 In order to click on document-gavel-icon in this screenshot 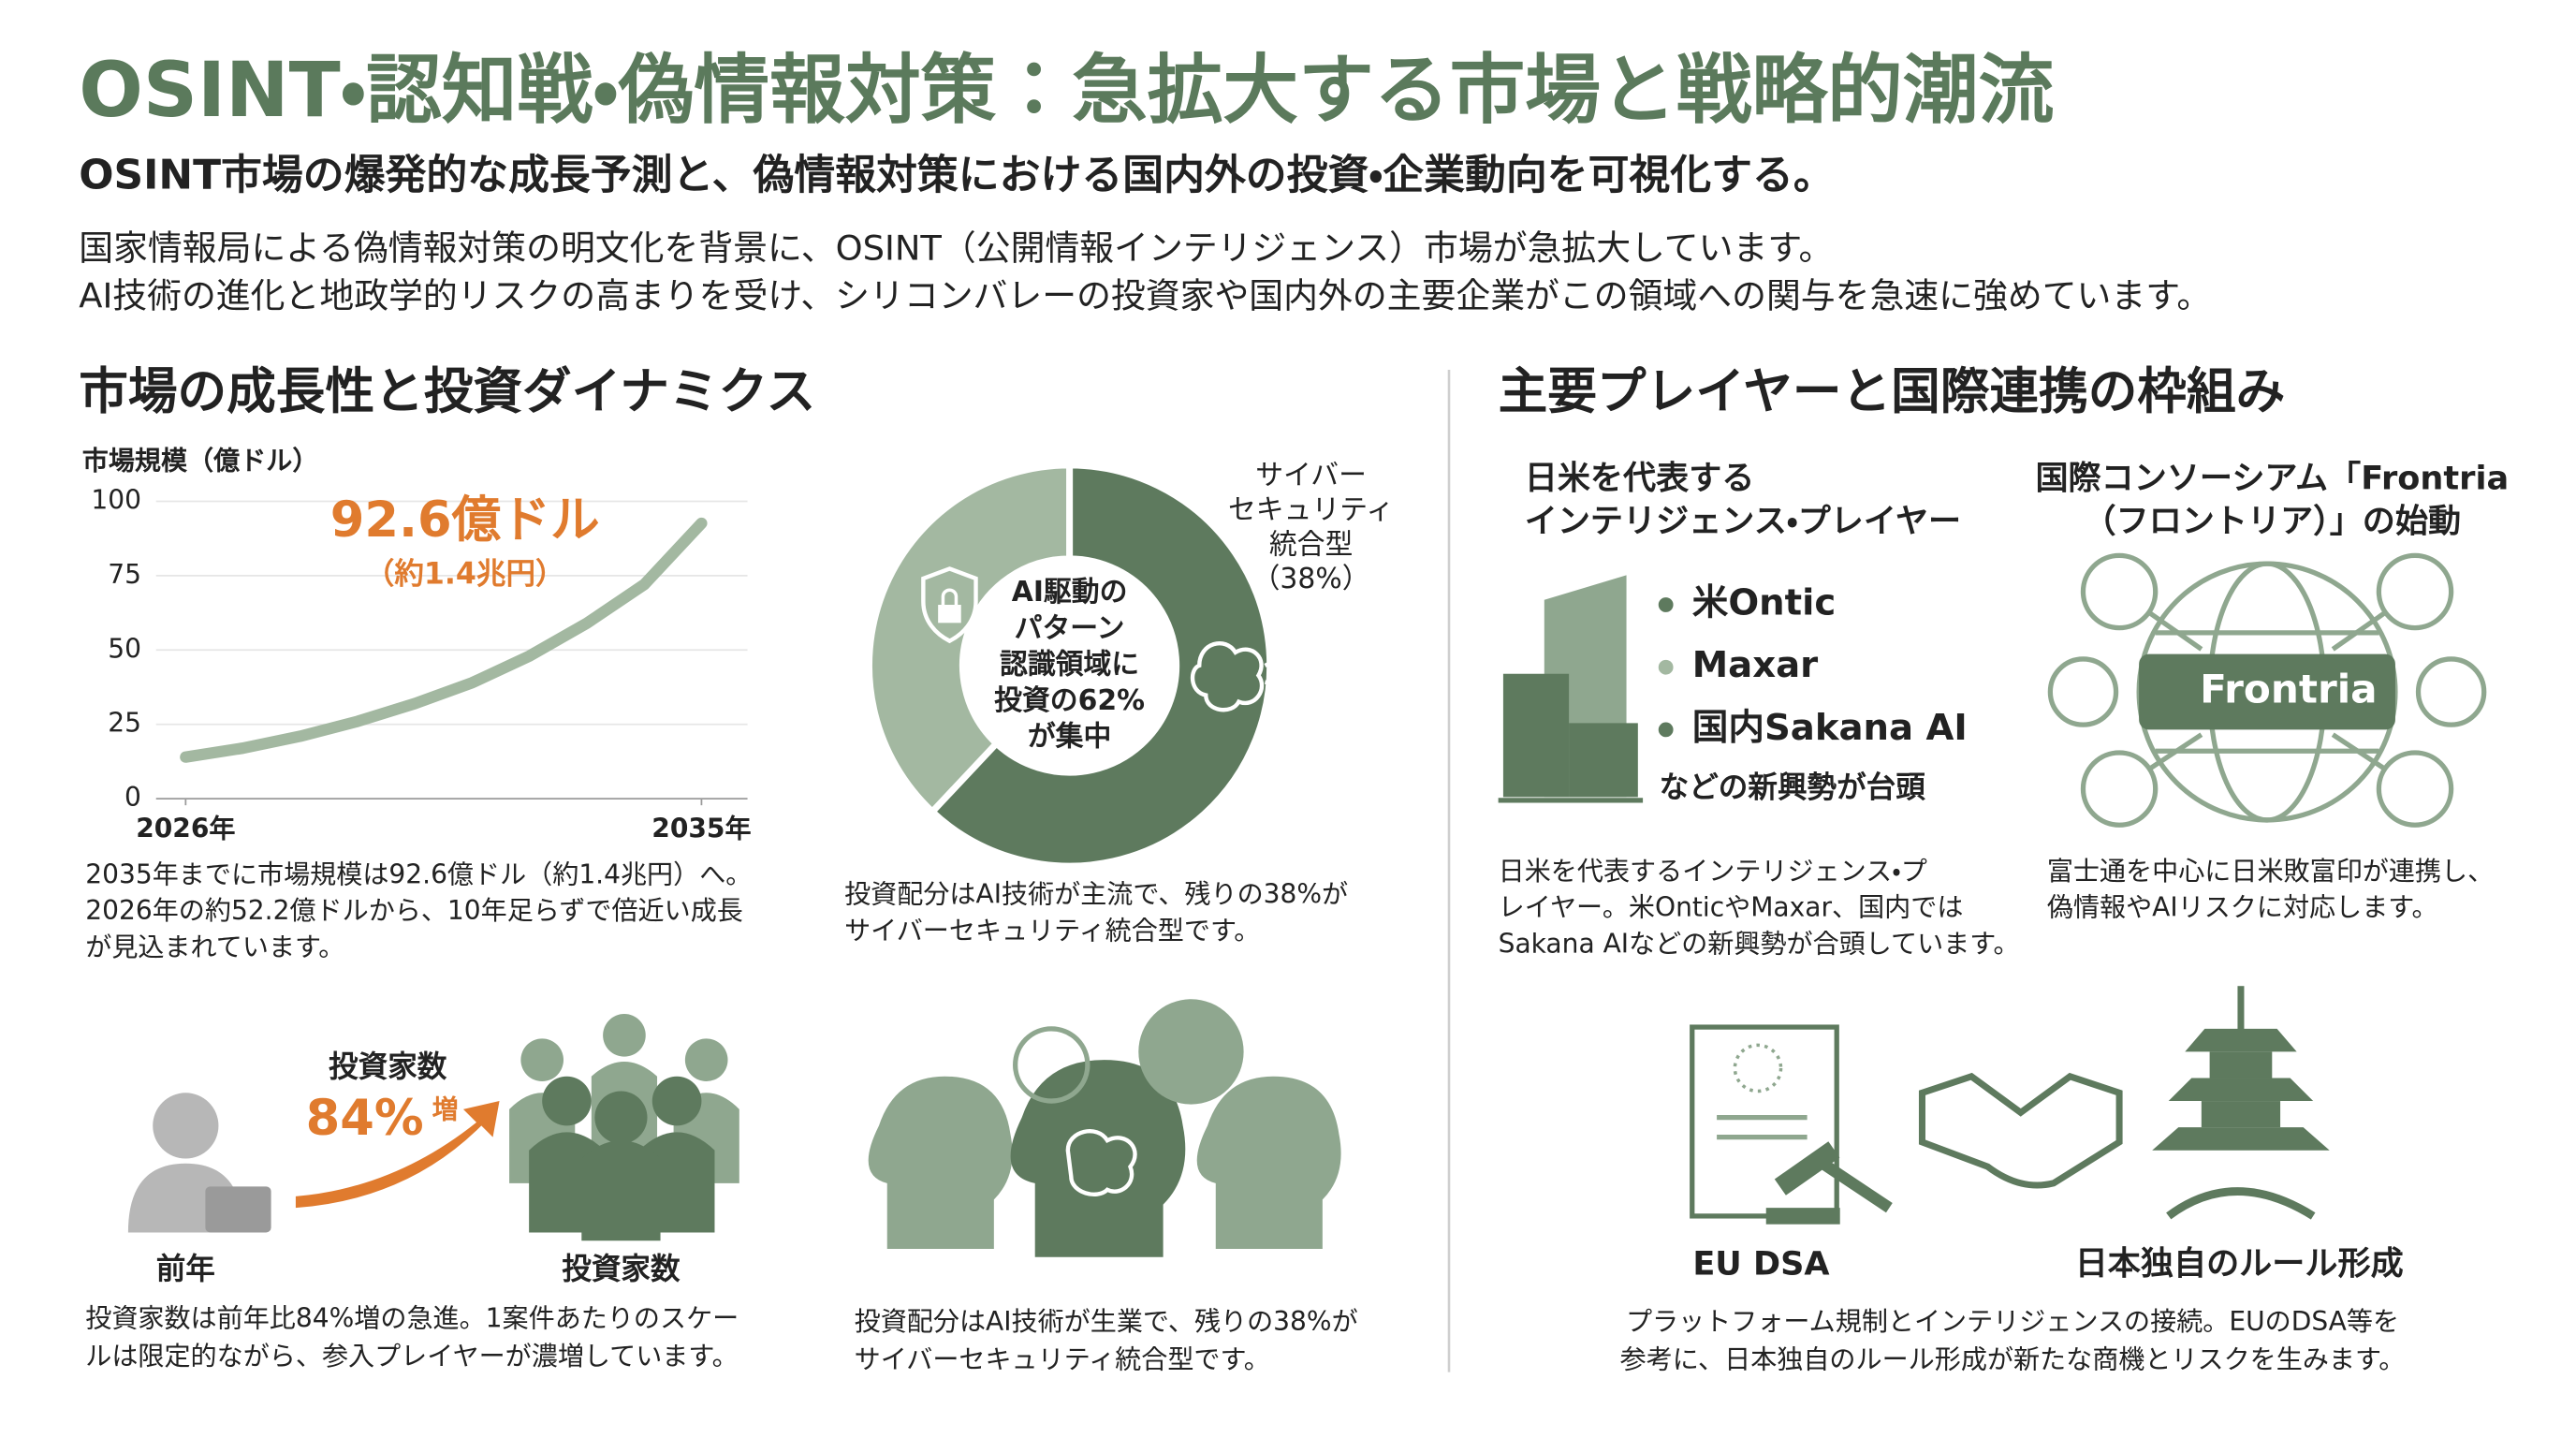, I will do `click(1791, 1124)`.